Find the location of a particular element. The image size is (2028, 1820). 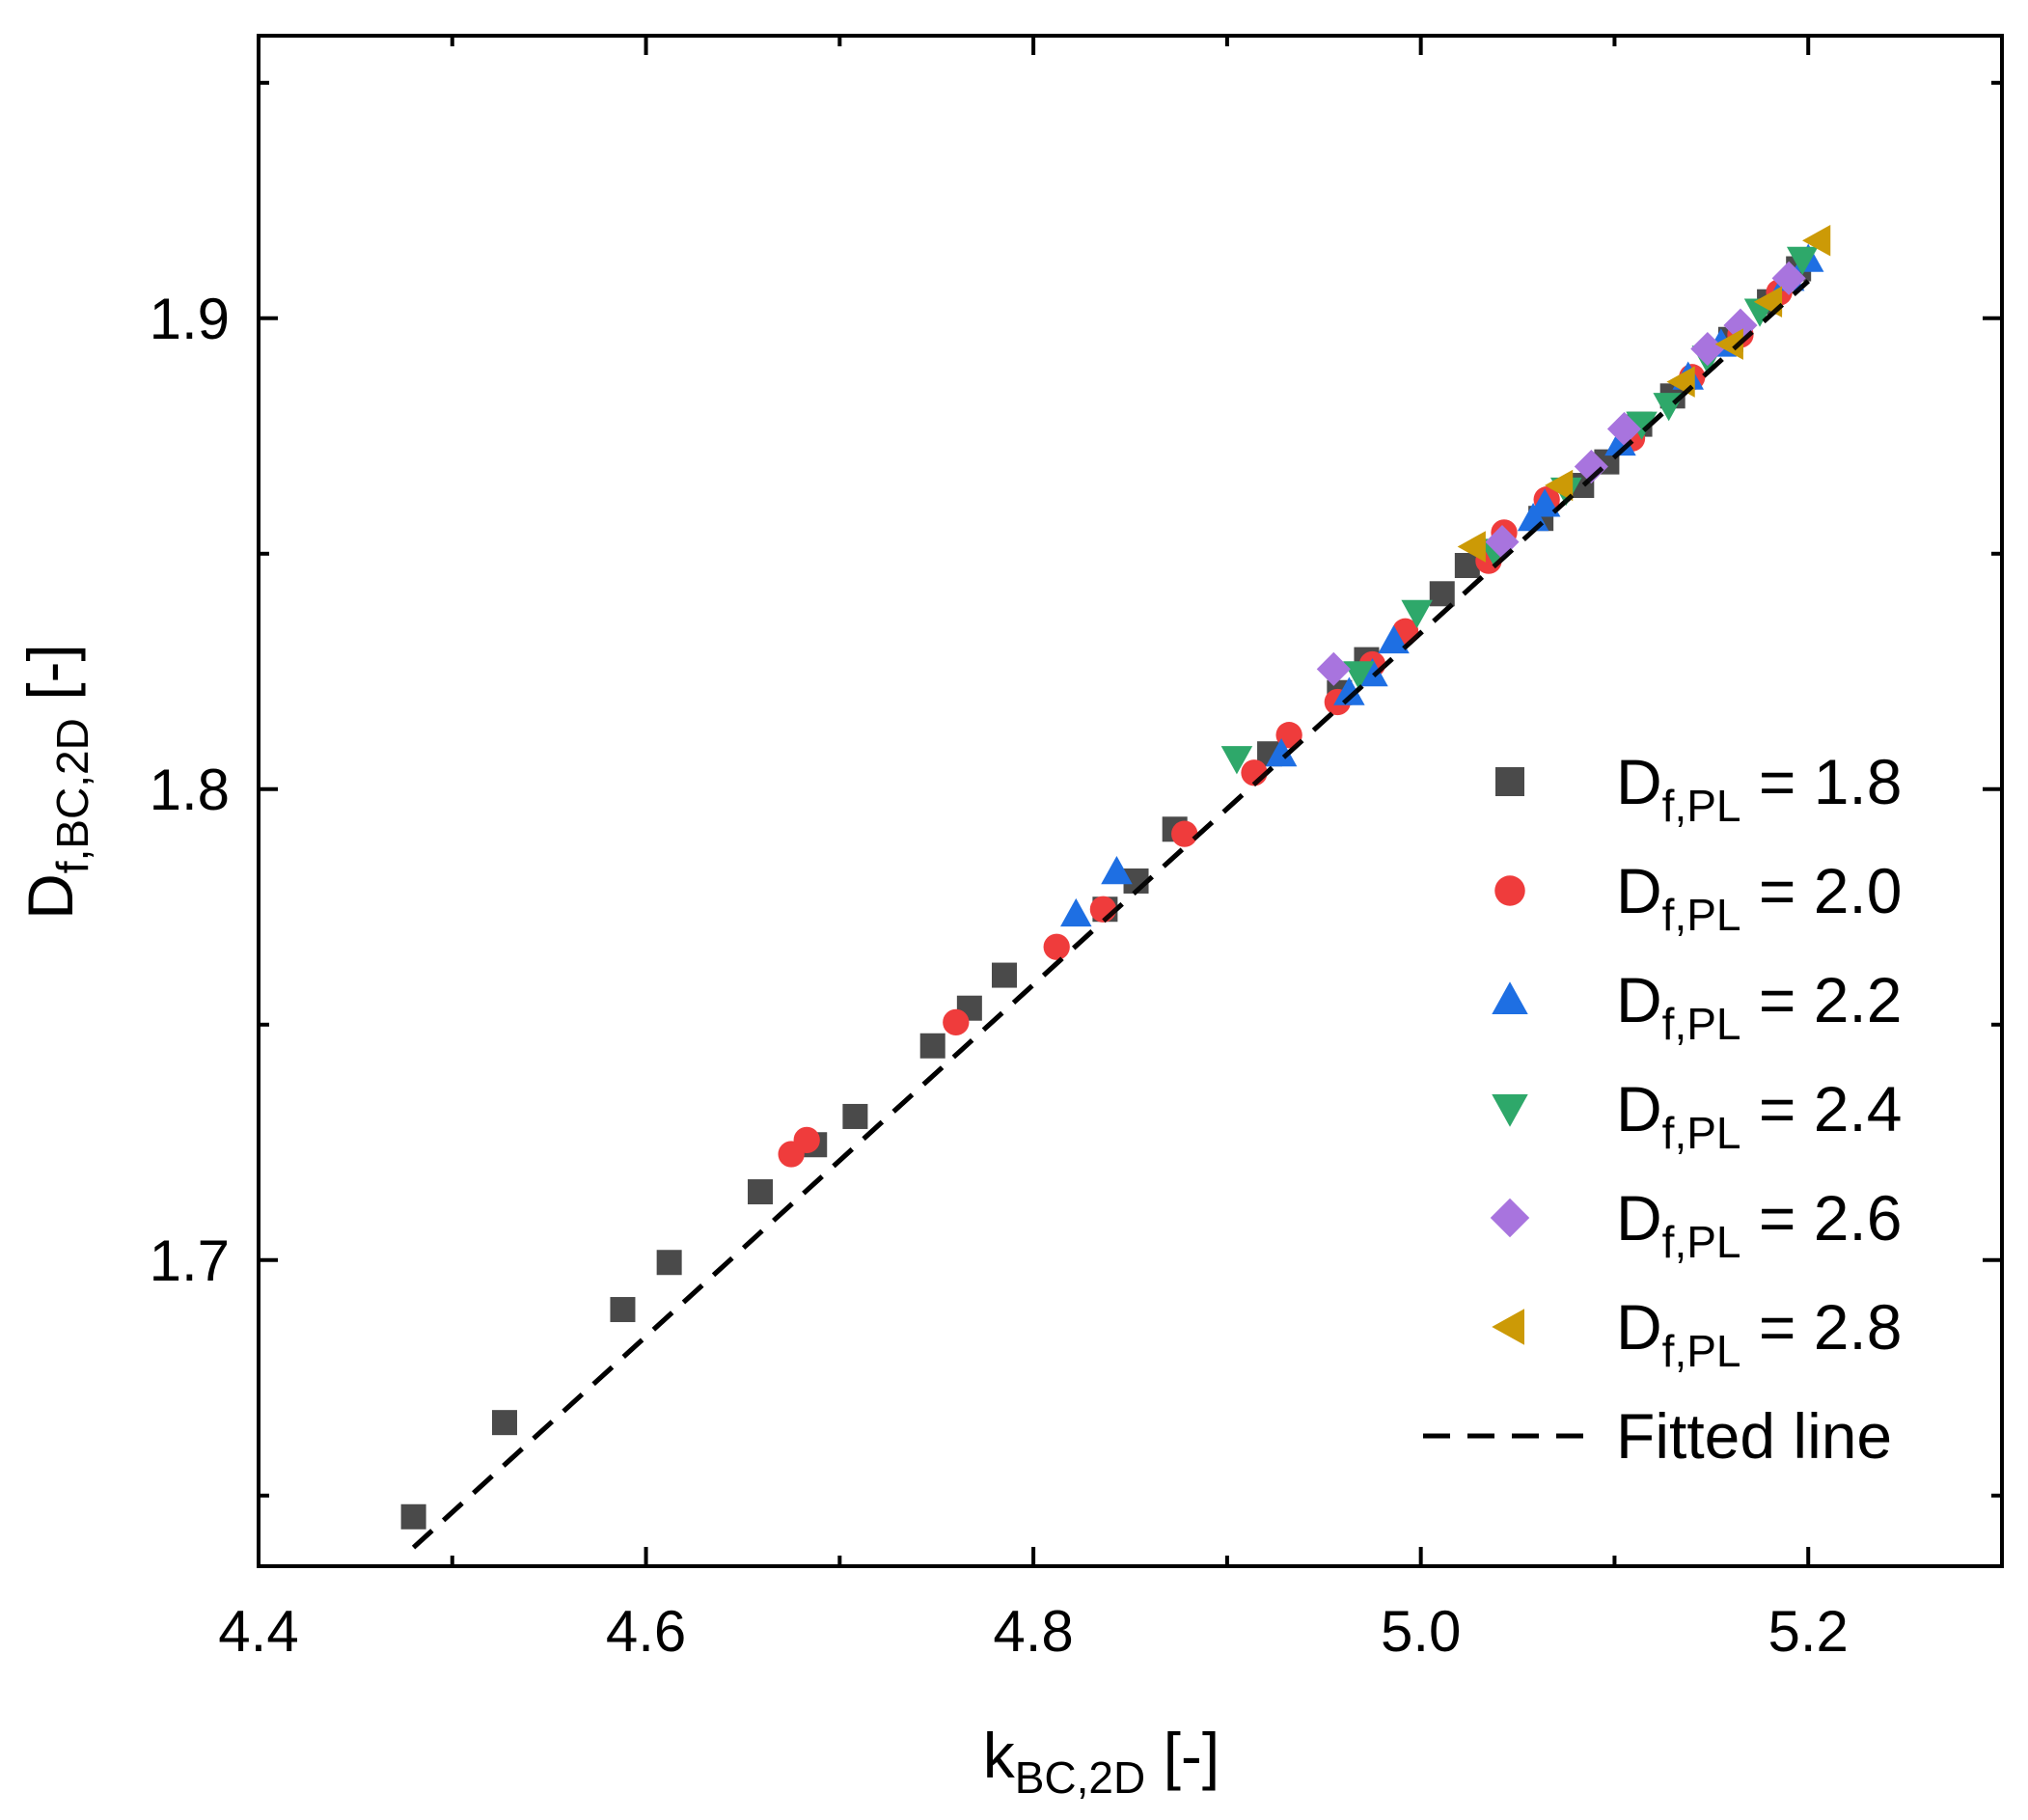

x-tick-label: 4.8 is located at coordinates (1033, 1631).